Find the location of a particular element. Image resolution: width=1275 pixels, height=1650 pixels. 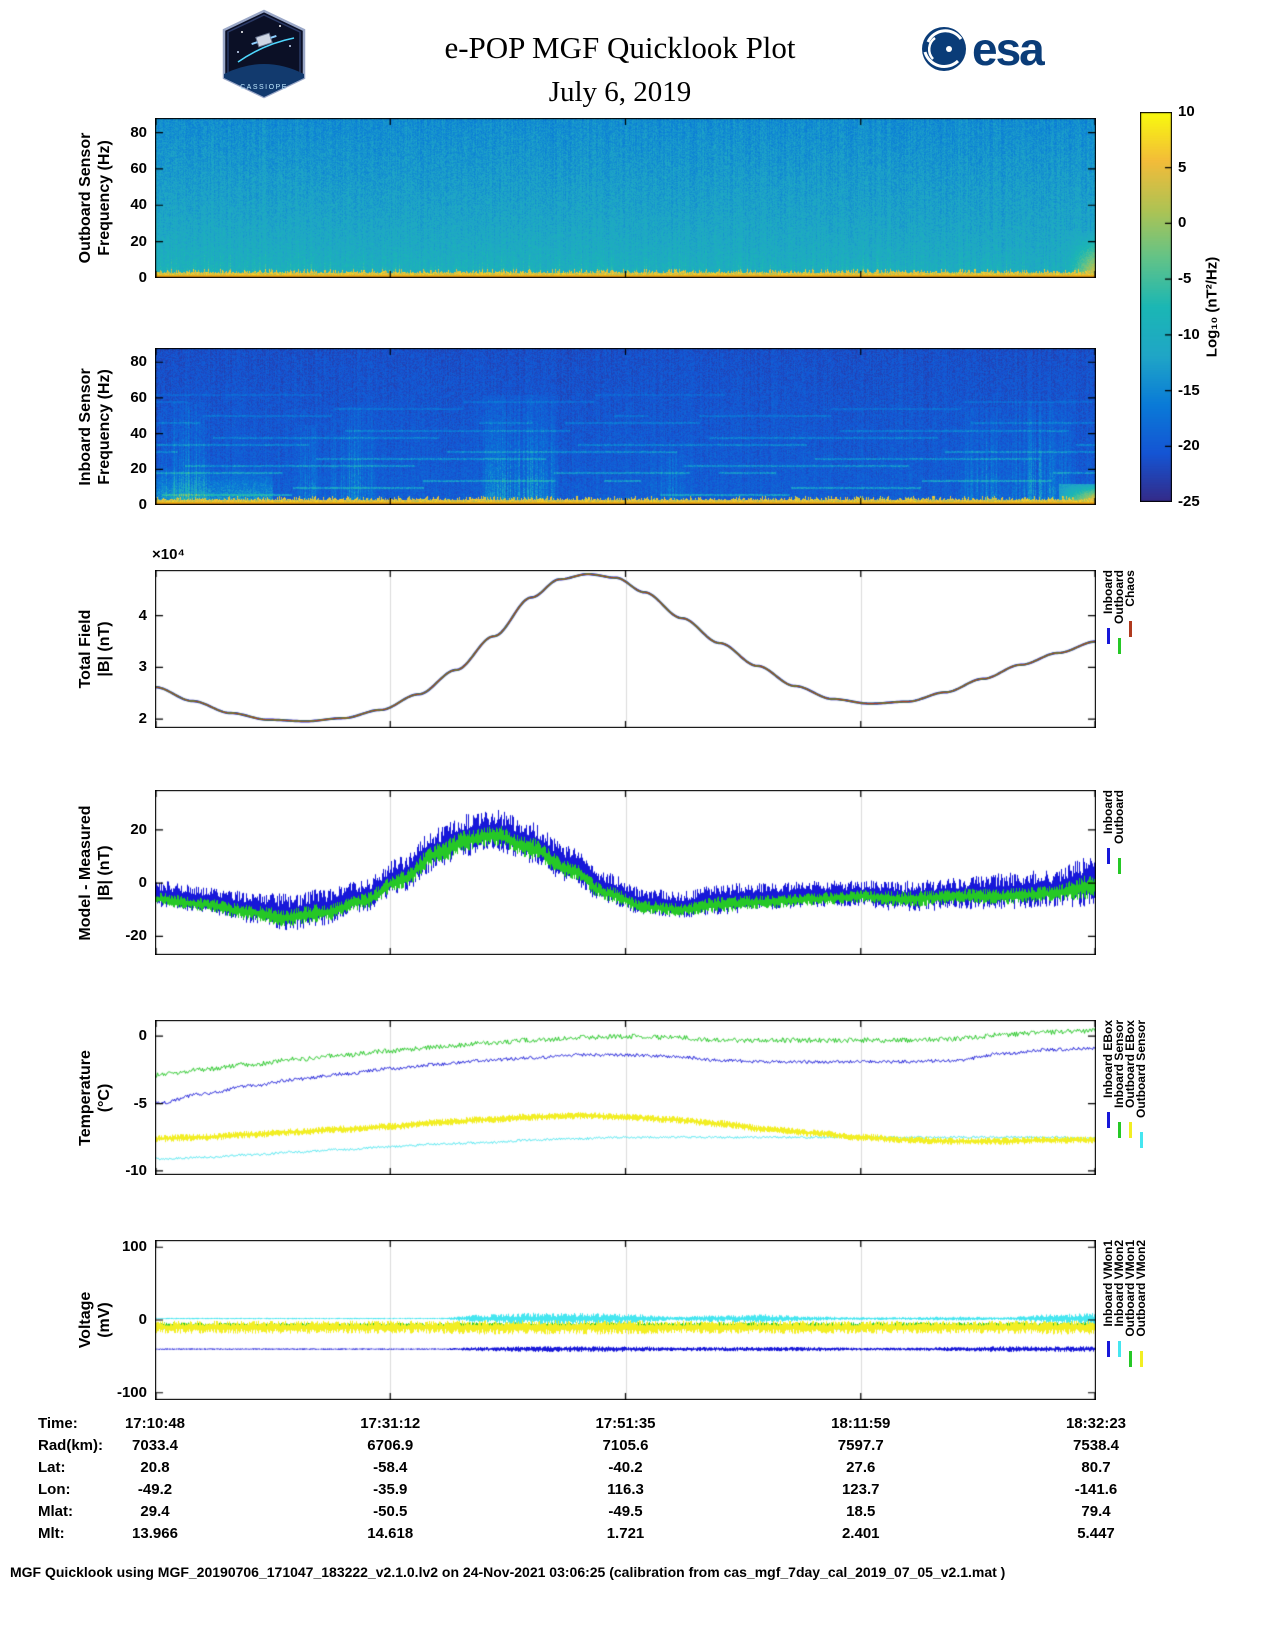

ephemeris-value: 6706.9 is located at coordinates (390, 1445).